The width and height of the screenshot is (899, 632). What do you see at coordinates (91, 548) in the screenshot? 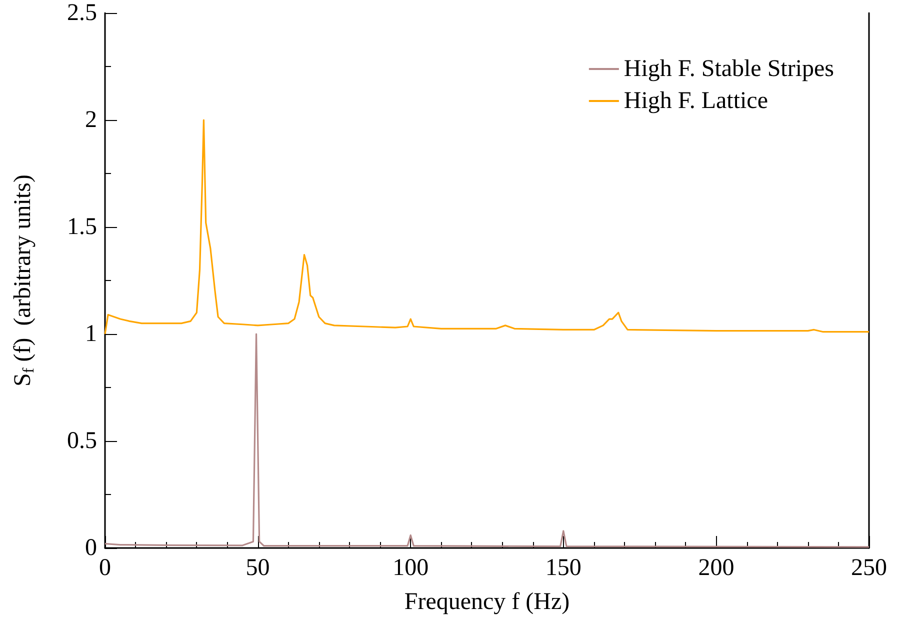
I see `y-tick-label: 0` at bounding box center [91, 548].